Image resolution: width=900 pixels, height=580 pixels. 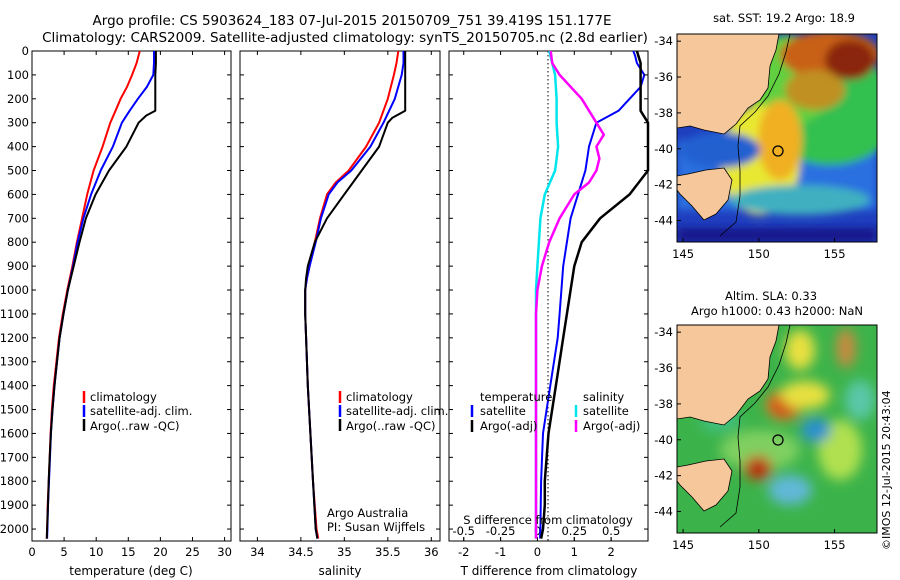 I want to click on depth-tick-label: 800, so click(x=18, y=242).